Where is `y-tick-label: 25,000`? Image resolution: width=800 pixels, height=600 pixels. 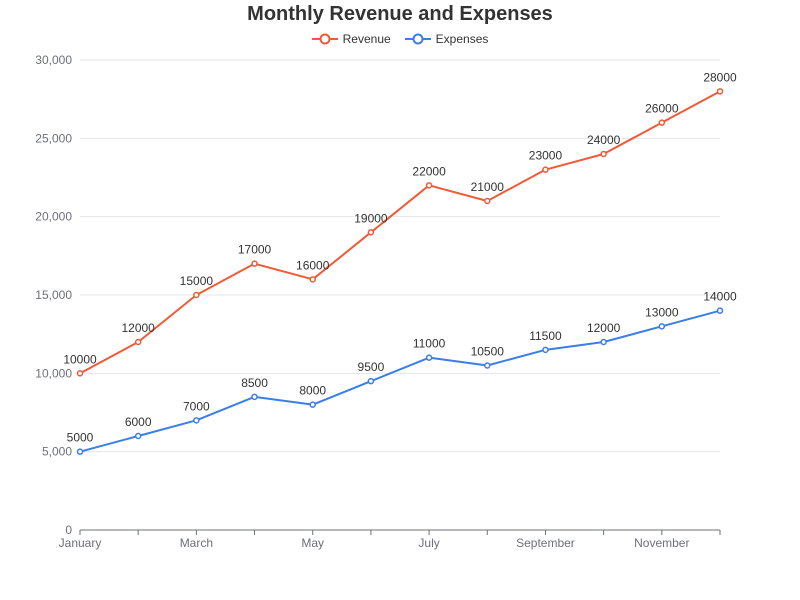
y-tick-label: 25,000 is located at coordinates (53, 138).